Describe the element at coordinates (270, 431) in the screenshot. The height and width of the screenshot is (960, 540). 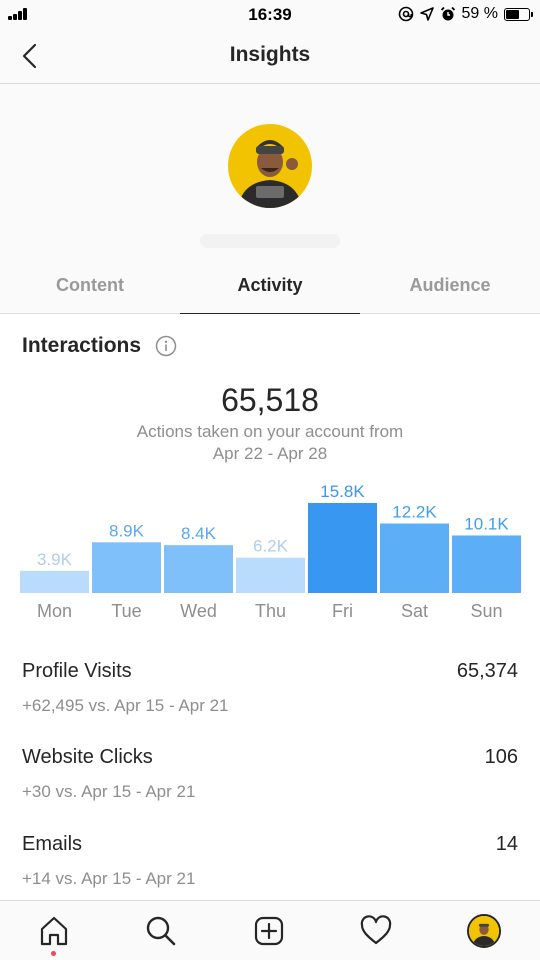
I see `total-caption: Actions taken on your account from` at that location.